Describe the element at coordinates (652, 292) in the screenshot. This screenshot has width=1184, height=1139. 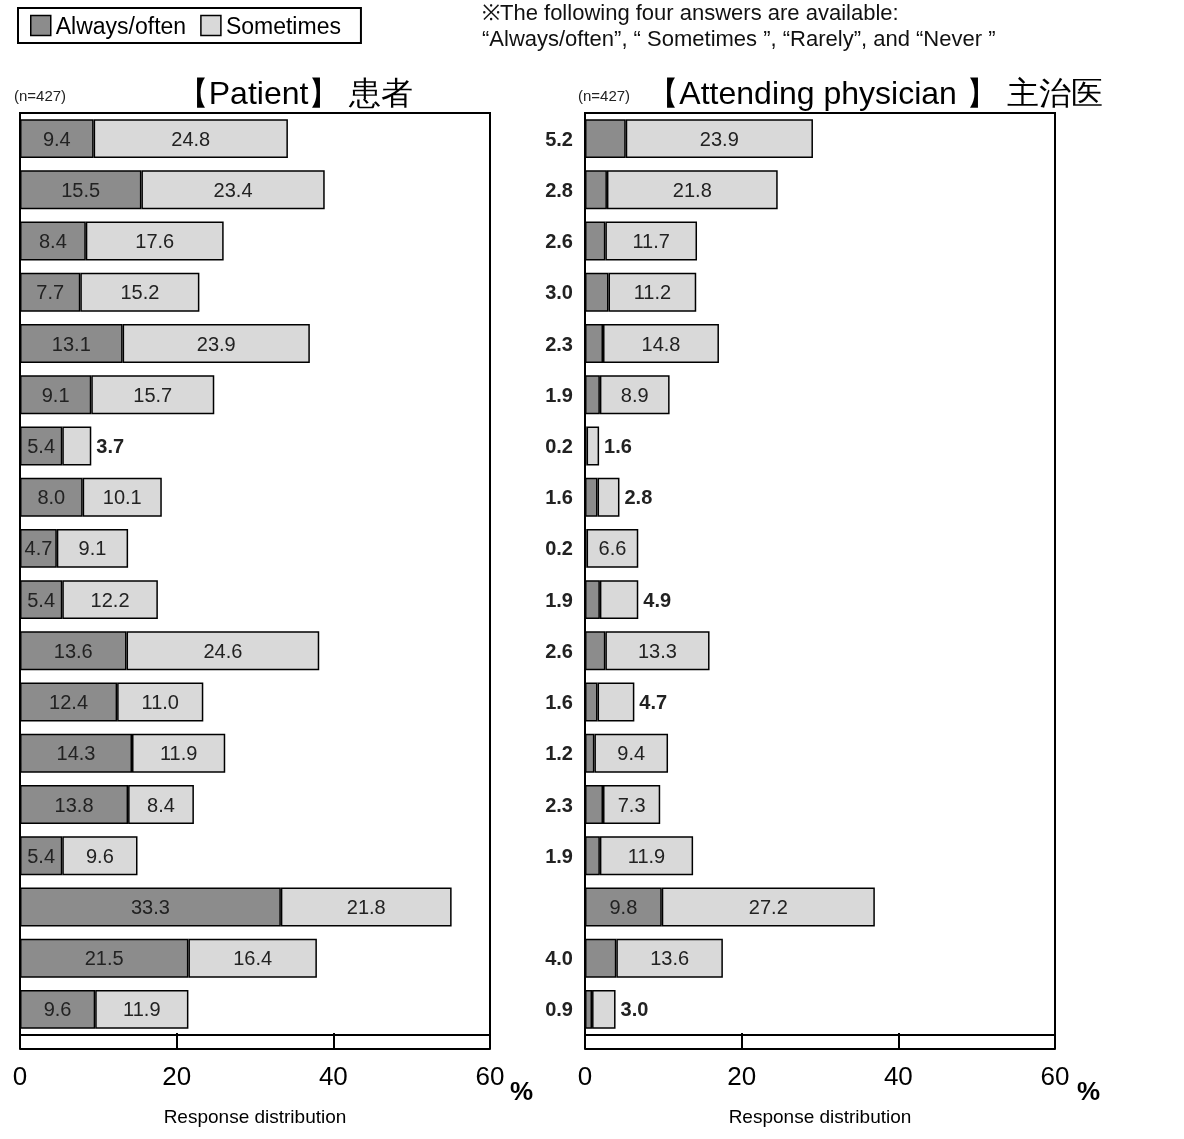
I see `data-label: 11.2` at that location.